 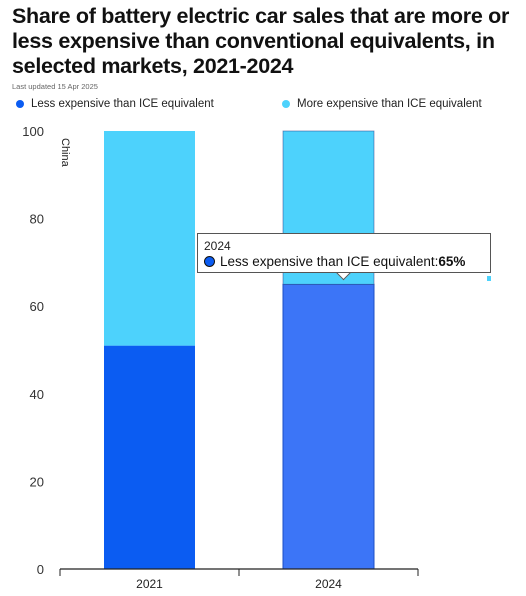 What do you see at coordinates (33, 131) in the screenshot?
I see `y-tick-label: 100` at bounding box center [33, 131].